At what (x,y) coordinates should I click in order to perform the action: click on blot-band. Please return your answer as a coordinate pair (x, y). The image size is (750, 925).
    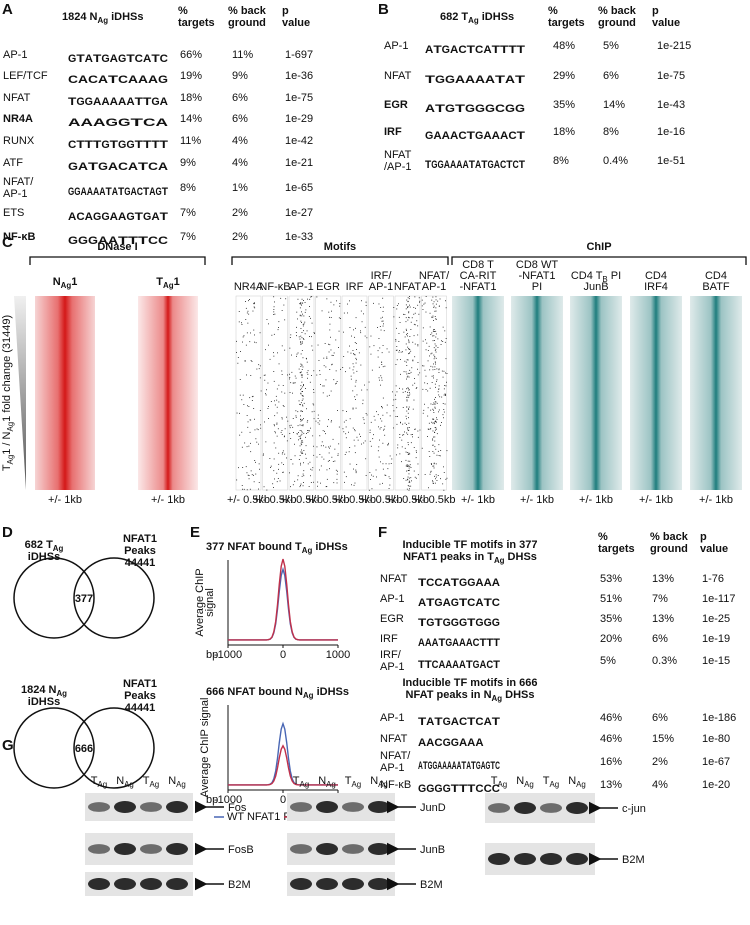
    Looking at the image, I should click on (353, 849).